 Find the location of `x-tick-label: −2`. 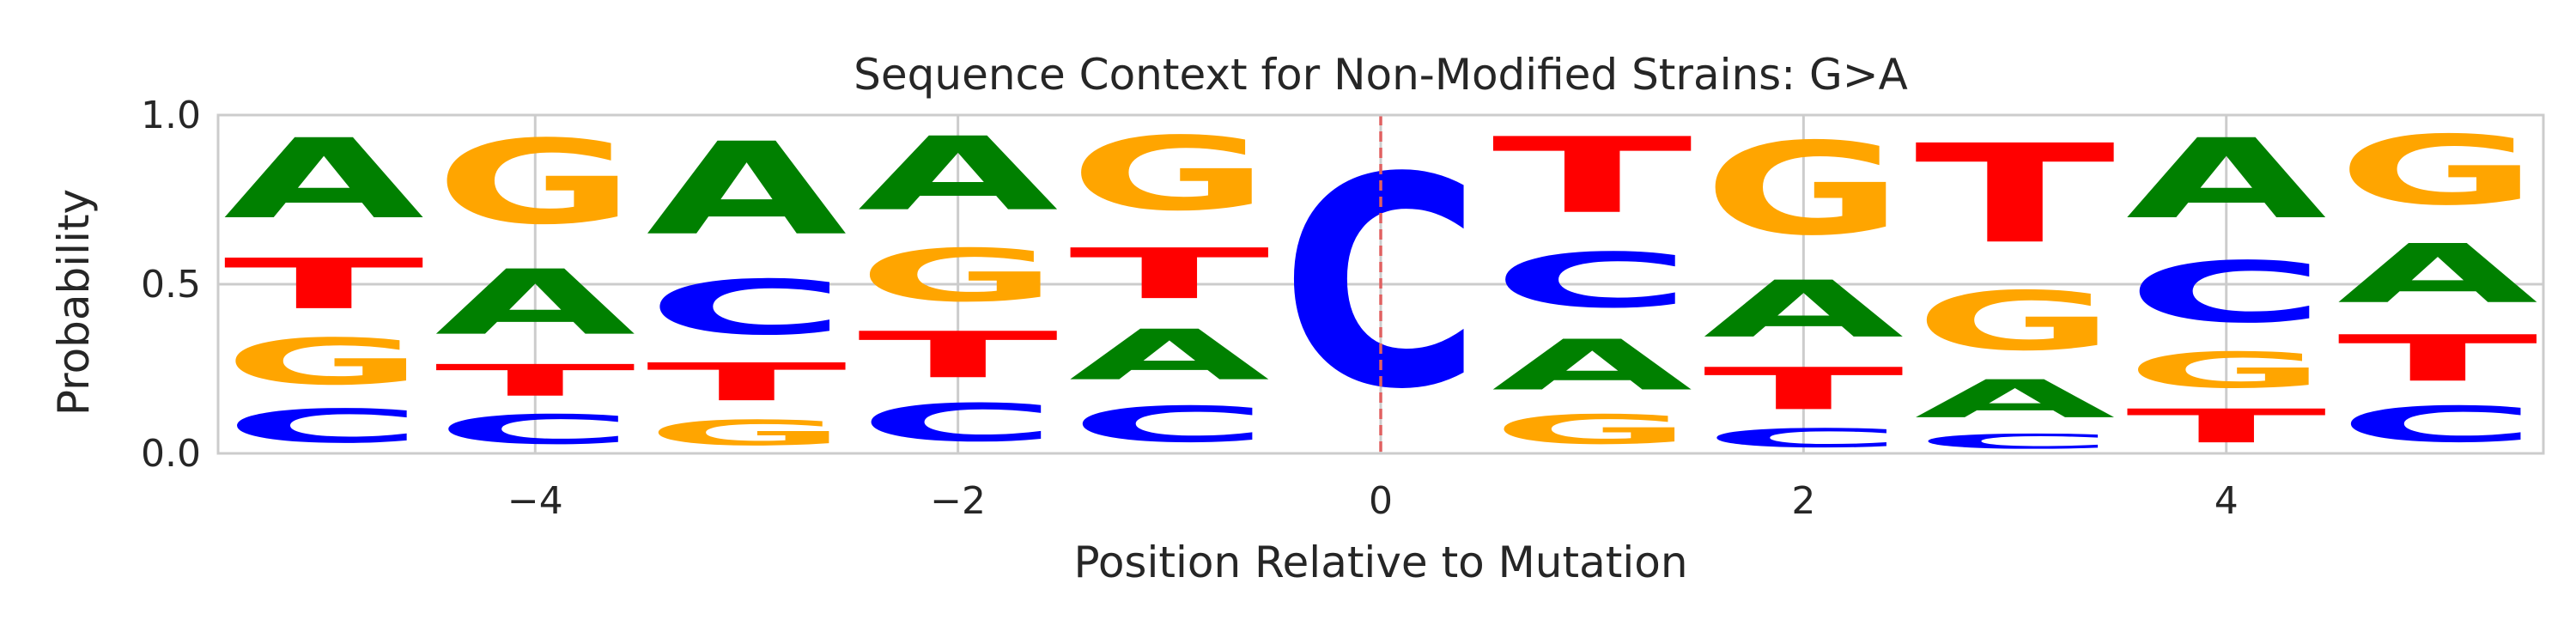

x-tick-label: −2 is located at coordinates (958, 501).